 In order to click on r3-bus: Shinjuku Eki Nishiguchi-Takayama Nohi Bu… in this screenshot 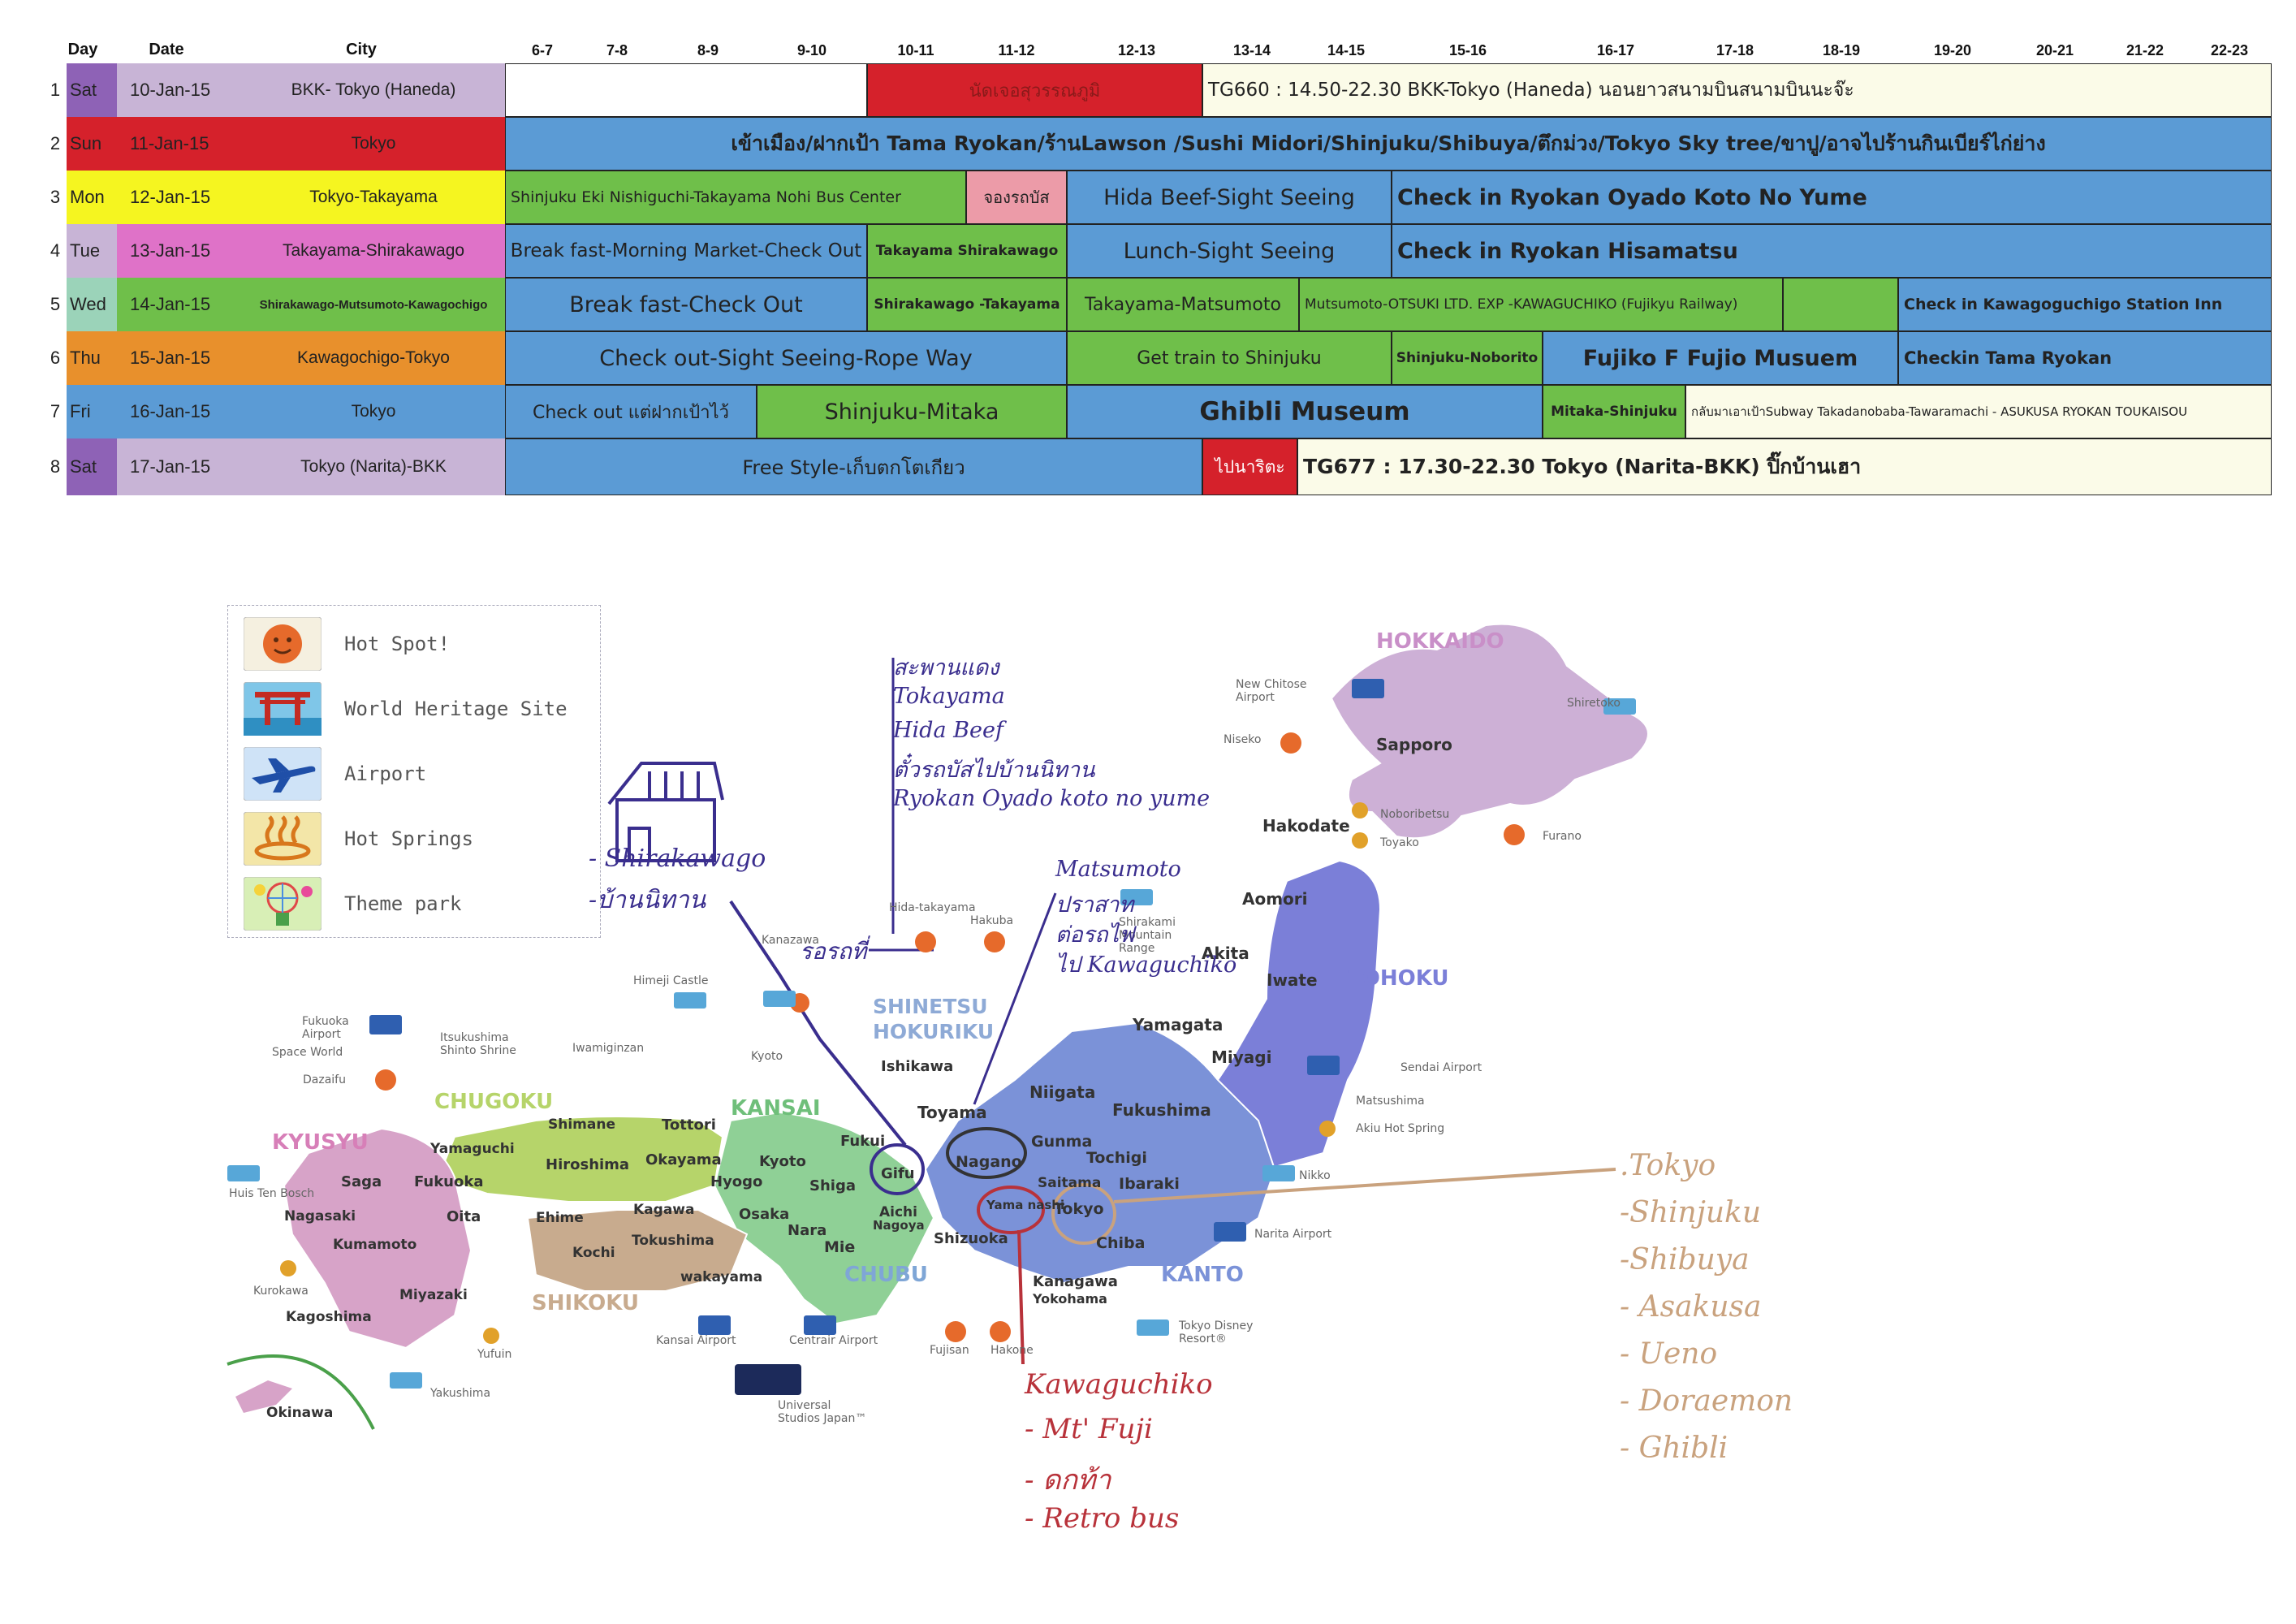, I will do `click(735, 198)`.